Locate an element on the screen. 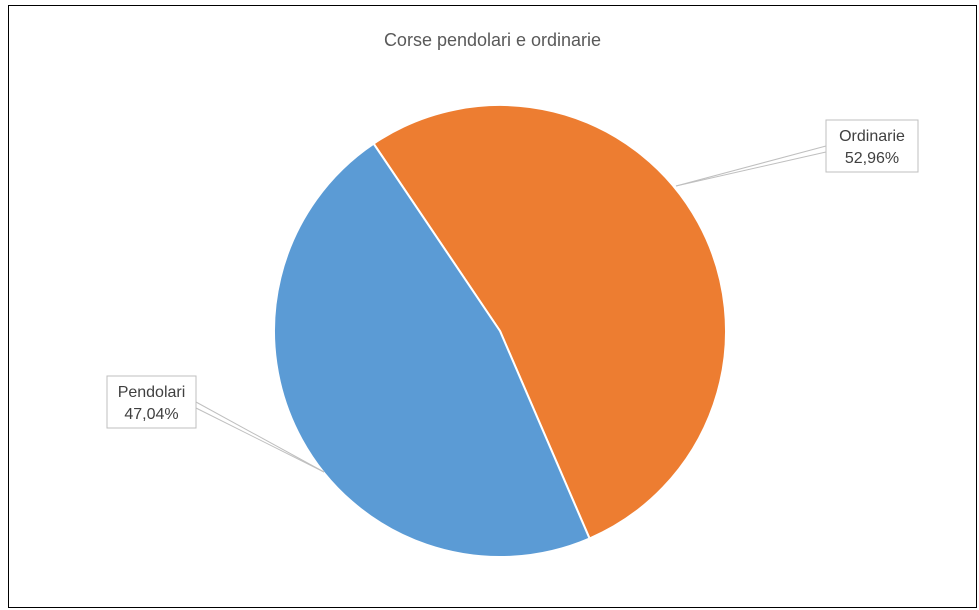 This screenshot has width=979, height=610. data-label-value-pendolari: 47,04% is located at coordinates (151, 414).